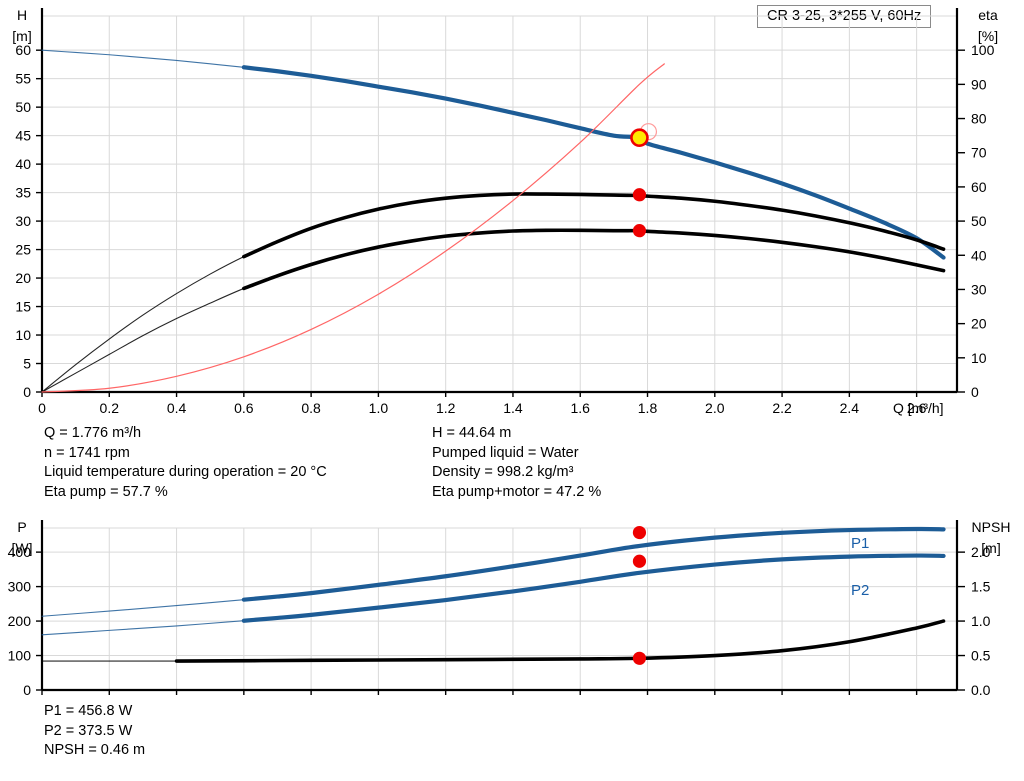 This screenshot has height=781, width=1024. I want to click on info-p1: P1 = 456.8 W, so click(88, 711).